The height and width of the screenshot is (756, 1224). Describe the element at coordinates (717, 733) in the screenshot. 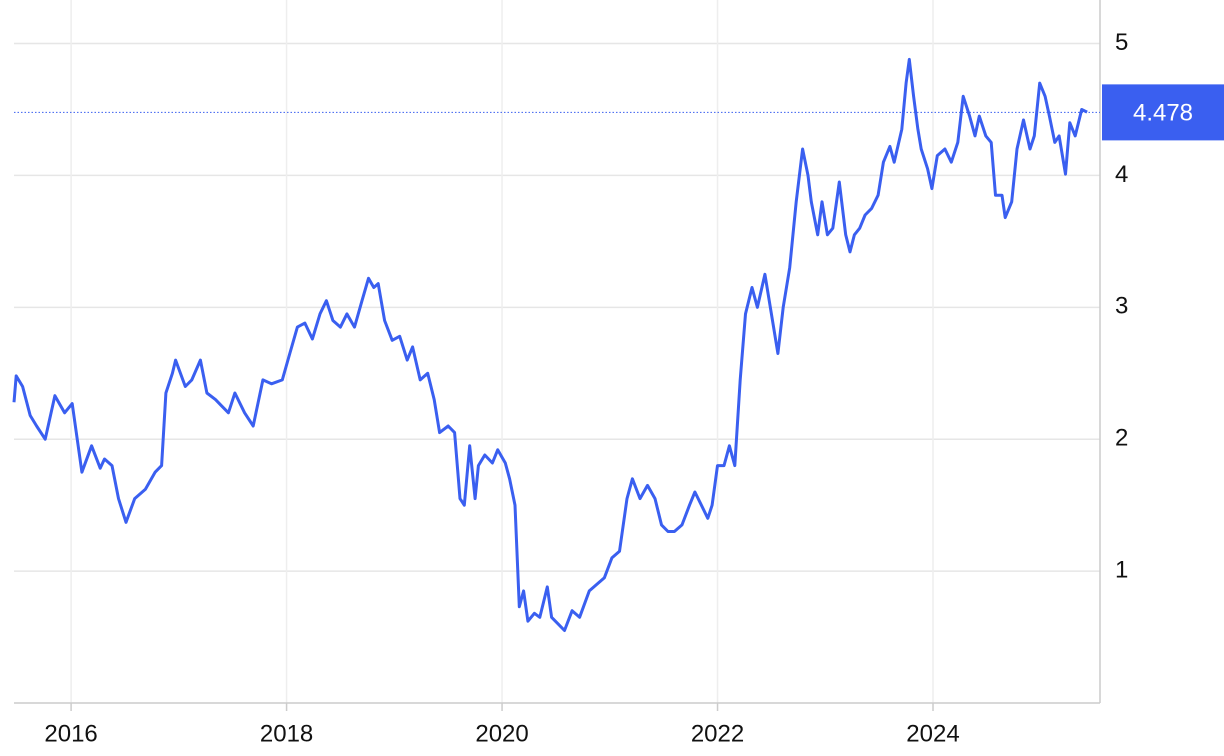

I see `x-tick-label: 2022` at that location.